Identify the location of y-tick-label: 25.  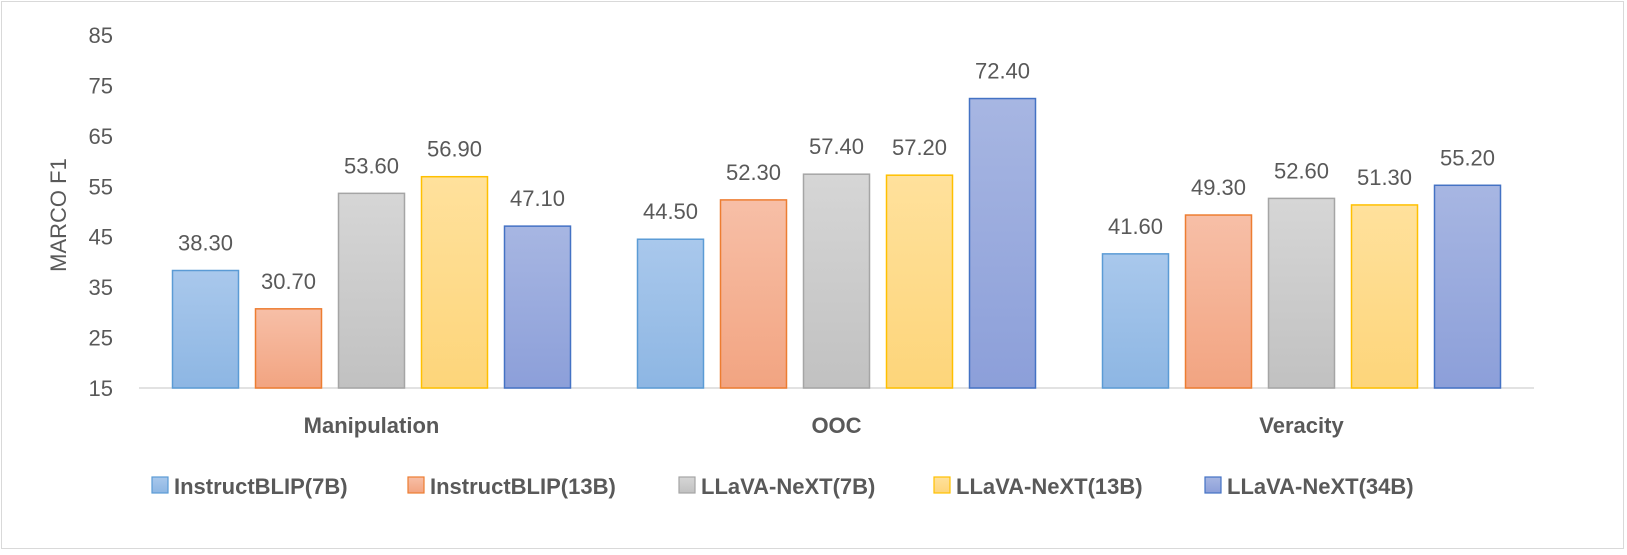
(101, 338).